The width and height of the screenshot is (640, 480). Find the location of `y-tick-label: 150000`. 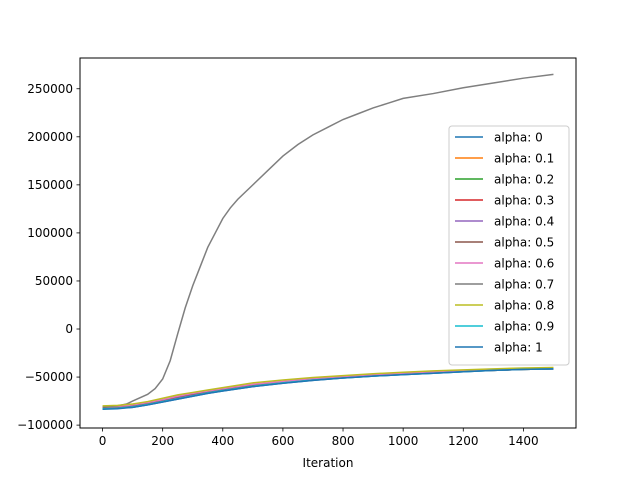

y-tick-label: 150000 is located at coordinates (50, 185).